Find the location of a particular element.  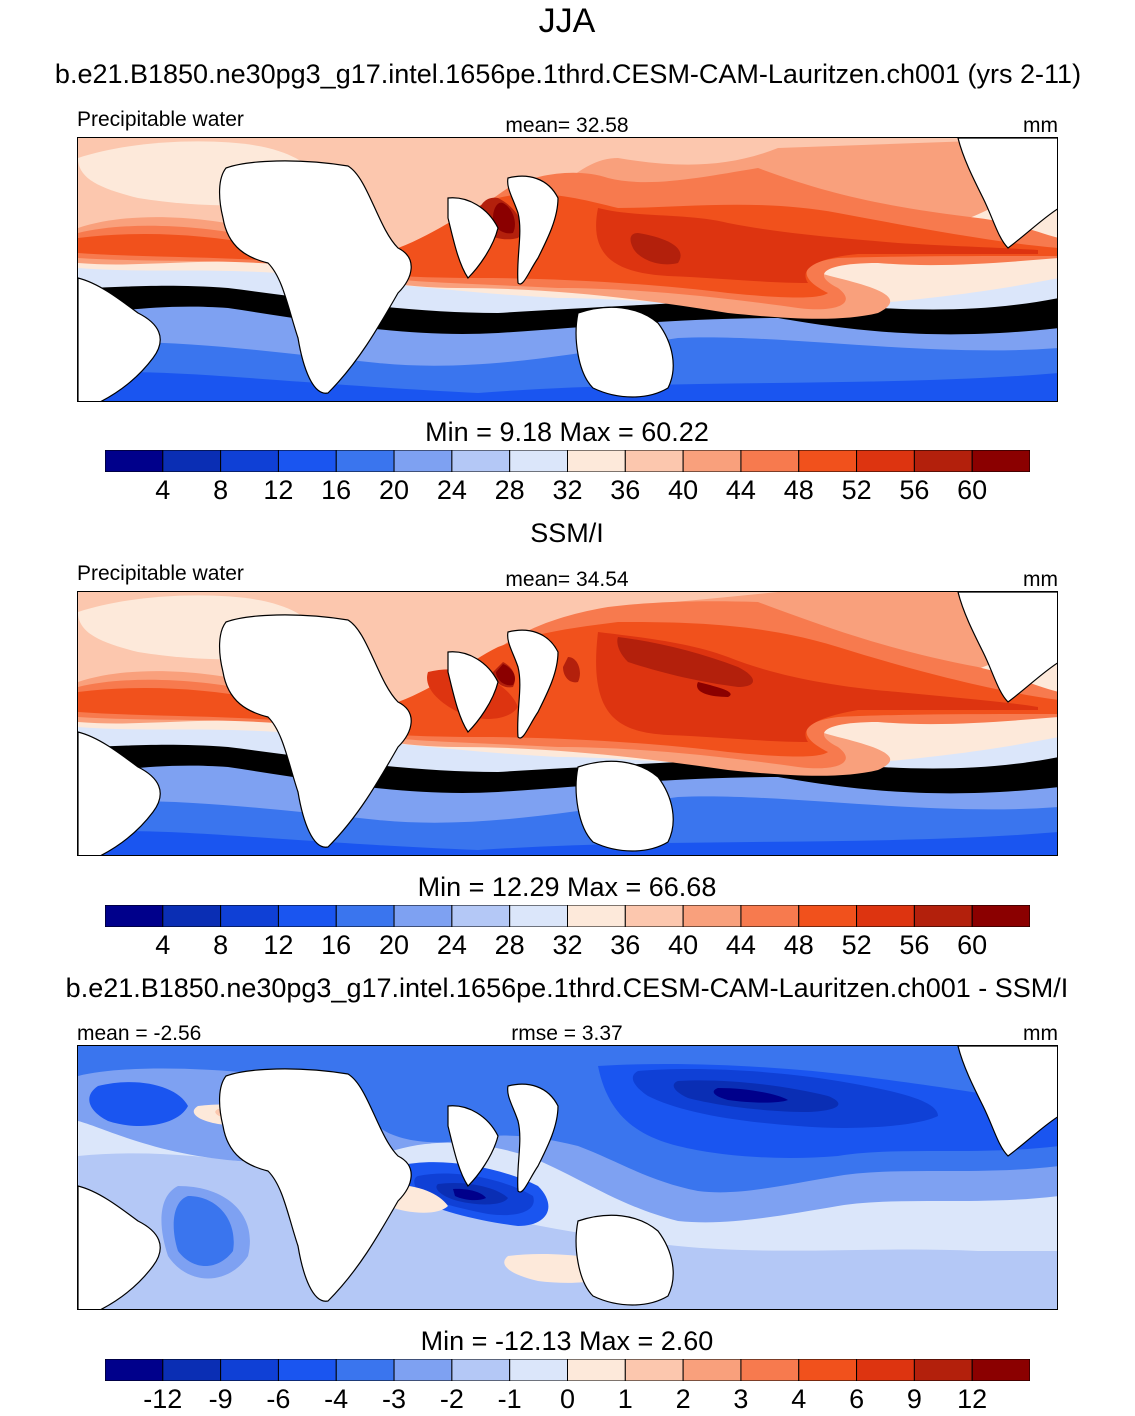

panel1-units: mm is located at coordinates (1040, 125).